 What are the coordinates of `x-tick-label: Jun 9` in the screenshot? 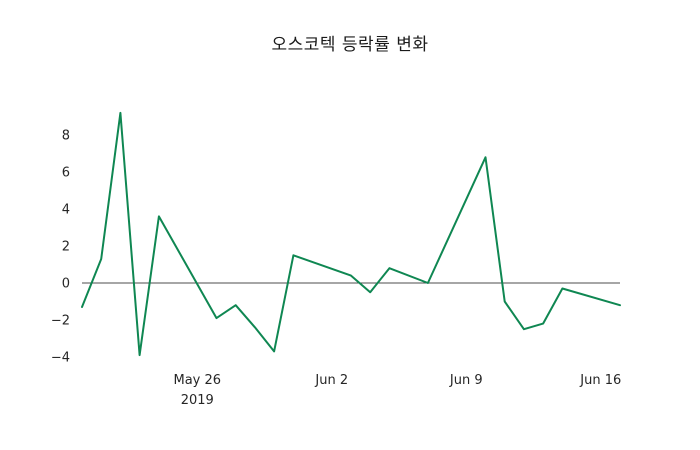 It's located at (466, 380).